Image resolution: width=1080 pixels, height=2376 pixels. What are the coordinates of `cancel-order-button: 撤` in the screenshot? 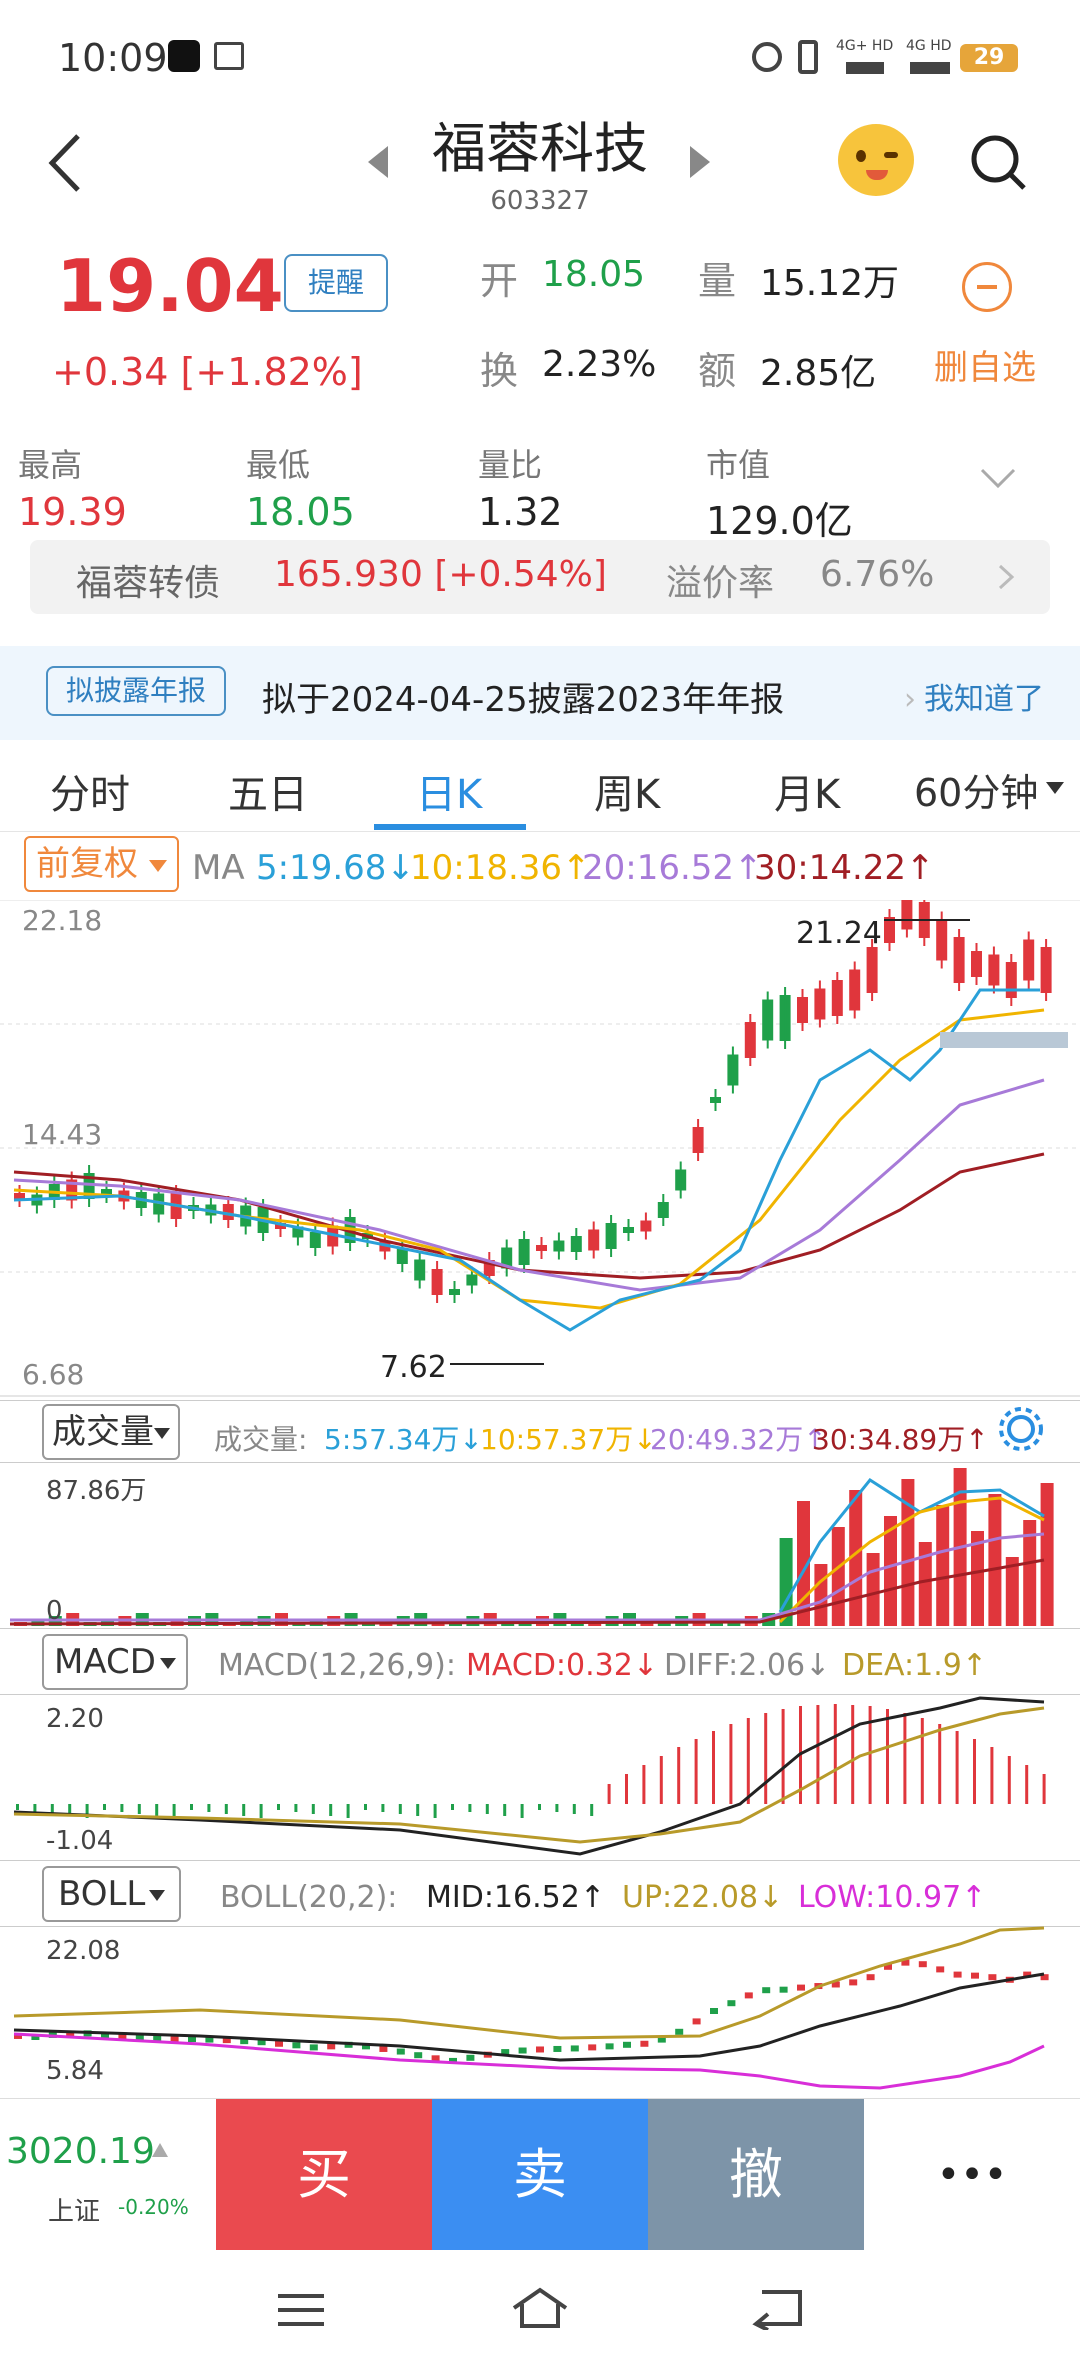 It's located at (756, 2175).